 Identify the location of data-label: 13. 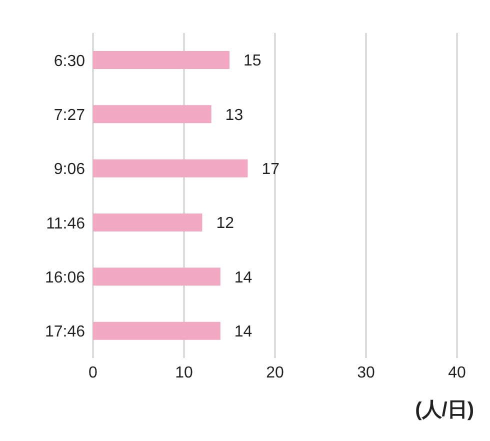
(234, 115).